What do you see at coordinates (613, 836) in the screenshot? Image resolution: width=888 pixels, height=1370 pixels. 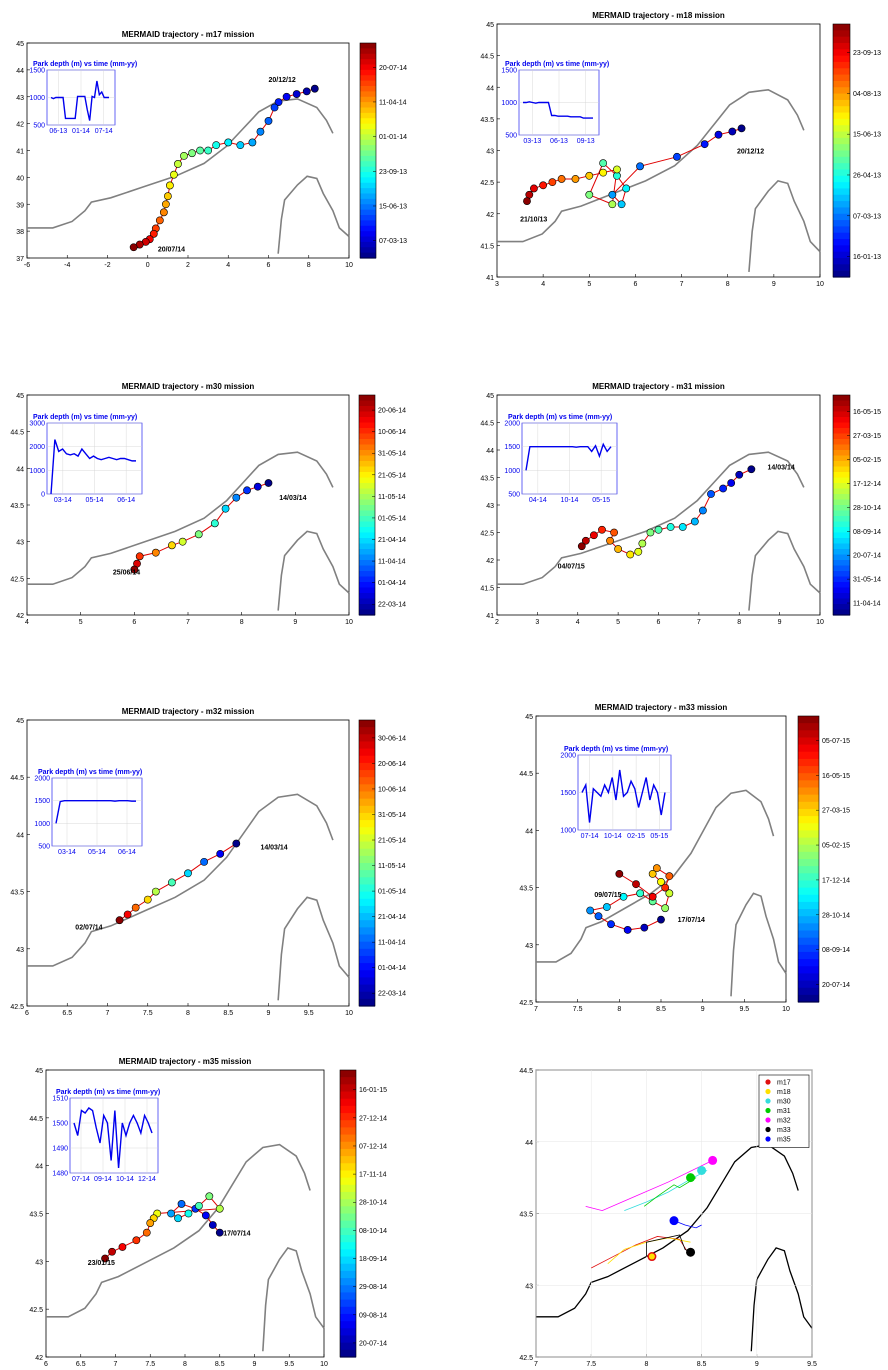 I see `inset-x-label: 10-14` at bounding box center [613, 836].